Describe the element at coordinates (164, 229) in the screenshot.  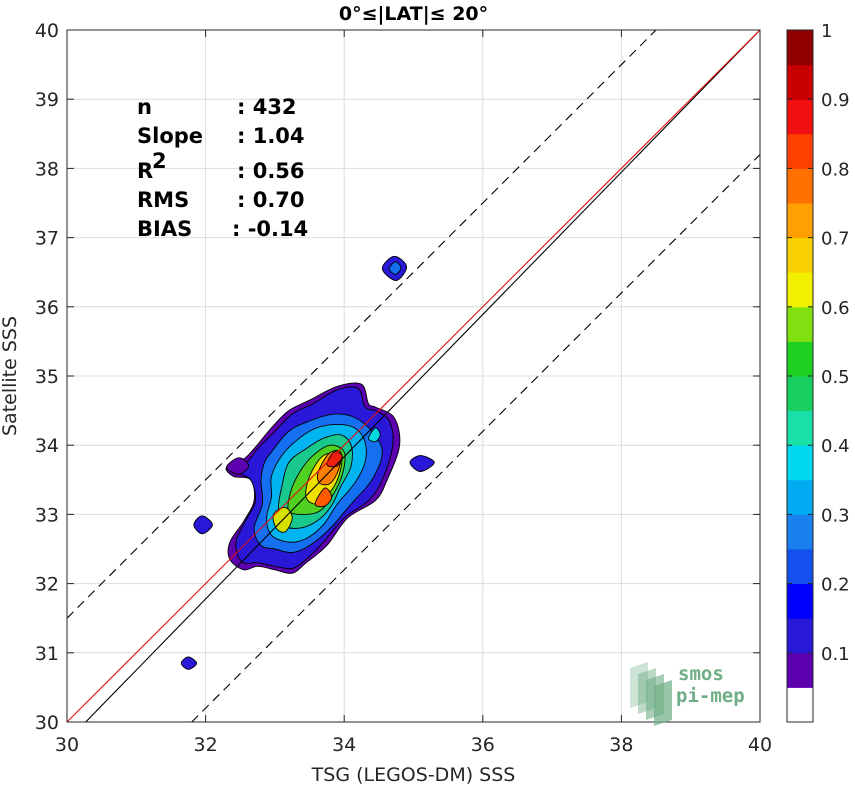
I see `stat-label: BIAS` at that location.